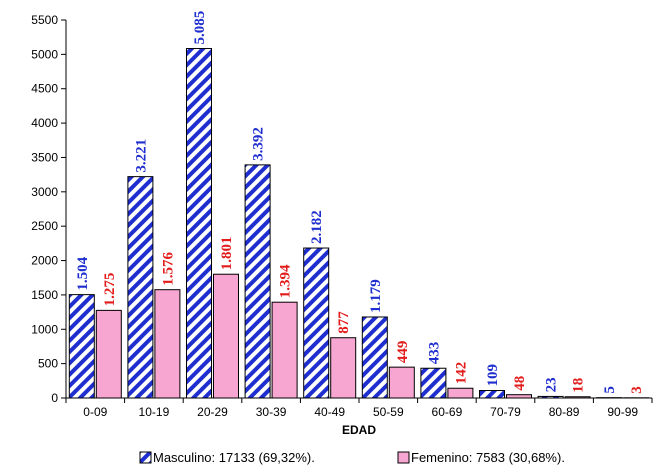 The width and height of the screenshot is (671, 474). What do you see at coordinates (403, 457) in the screenshot?
I see `legend-swatch-femenino` at bounding box center [403, 457].